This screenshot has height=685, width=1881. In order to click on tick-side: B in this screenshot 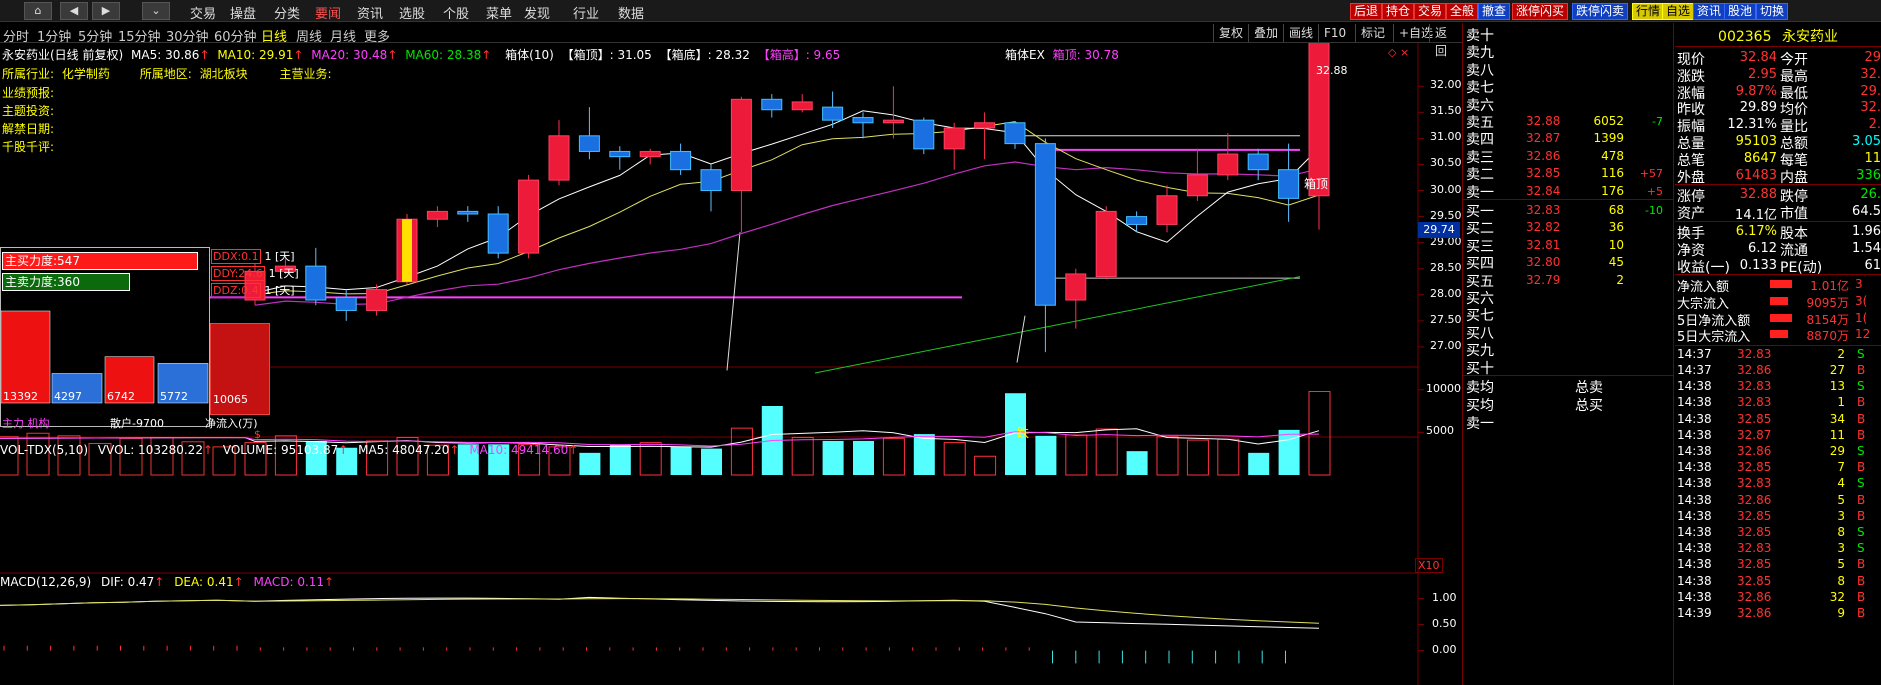, I will do `click(1861, 596)`.